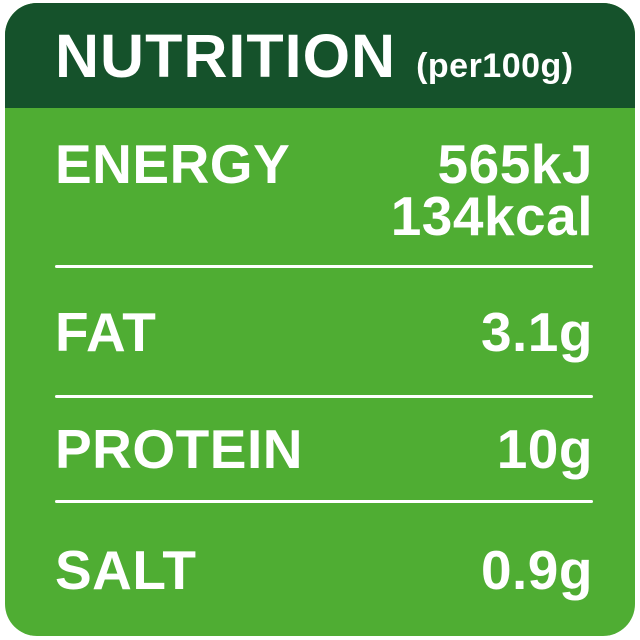 The width and height of the screenshot is (640, 640). What do you see at coordinates (491, 216) in the screenshot?
I see `energy-kcal-value: 134kcal` at bounding box center [491, 216].